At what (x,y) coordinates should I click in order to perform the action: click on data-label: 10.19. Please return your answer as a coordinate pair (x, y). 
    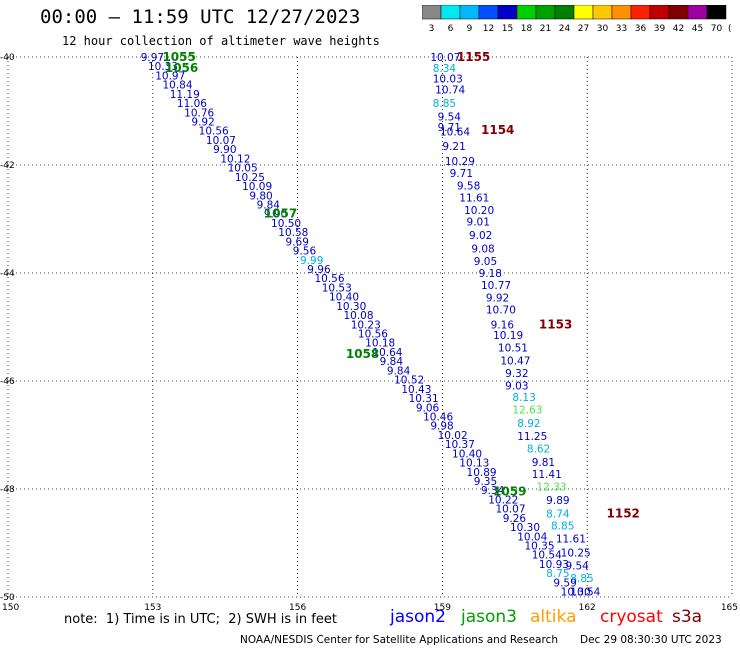
    Looking at the image, I should click on (508, 336).